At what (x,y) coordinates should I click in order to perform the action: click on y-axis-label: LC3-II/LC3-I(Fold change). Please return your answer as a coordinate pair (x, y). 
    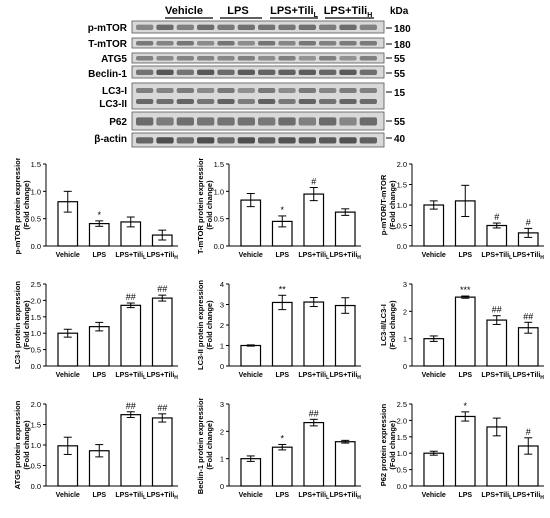
    Looking at the image, I should click on (388, 325).